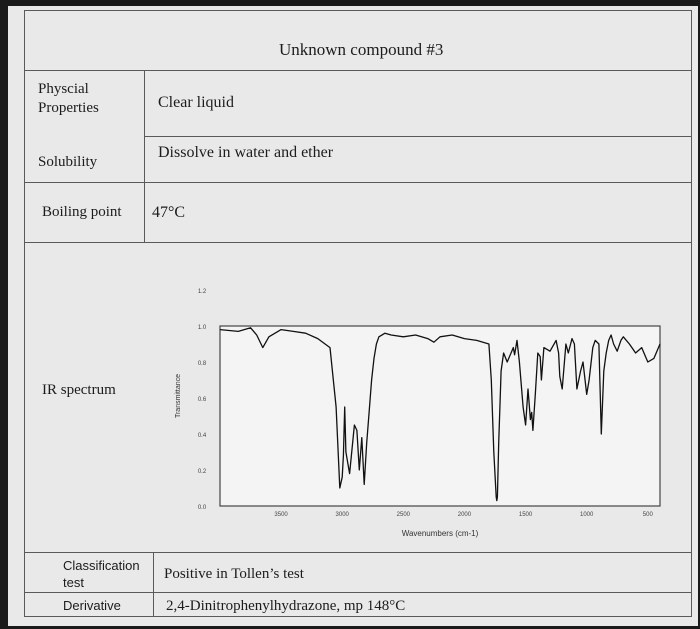  What do you see at coordinates (73, 582) in the screenshot?
I see `classification-label-line2: test` at bounding box center [73, 582].